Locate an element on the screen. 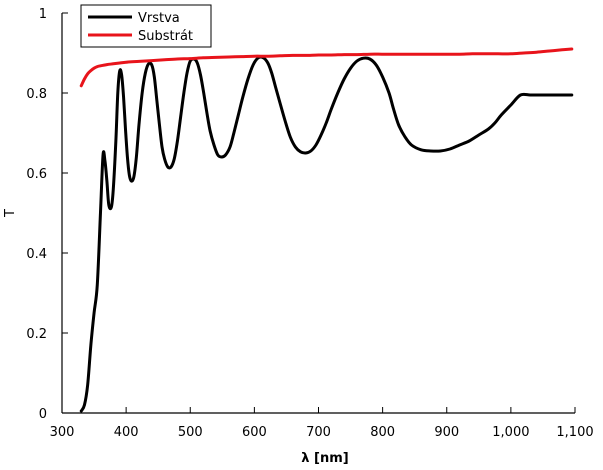 This screenshot has width=603, height=470. x-tick-label: 800 is located at coordinates (382, 432).